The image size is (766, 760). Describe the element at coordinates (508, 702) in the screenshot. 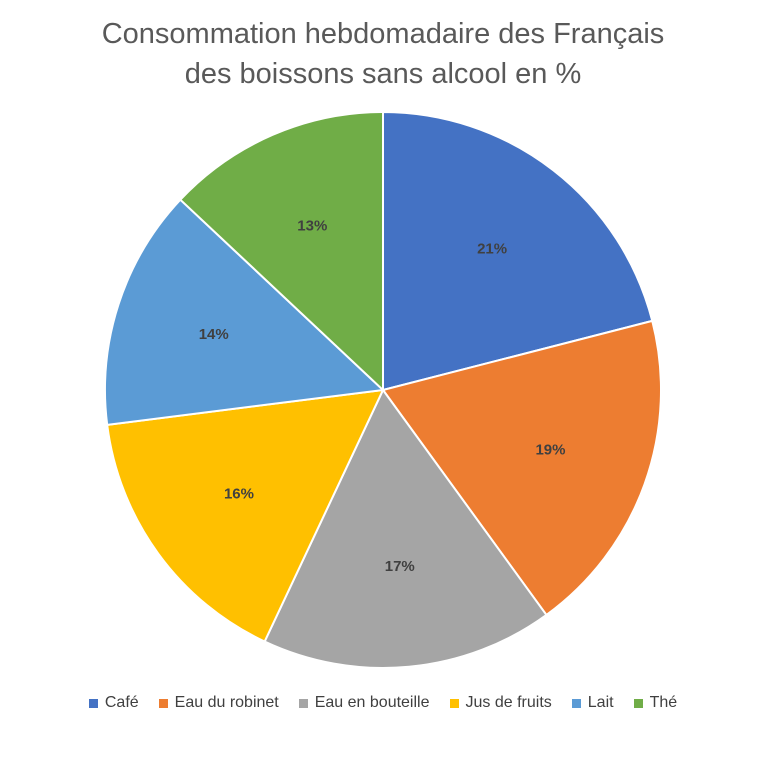

I see `legend-label-jus-de-fruits: Jus de fruits` at that location.